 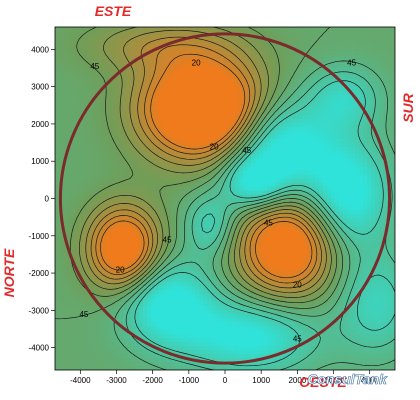 What do you see at coordinates (113, 11) in the screenshot?
I see `direction-label-top: ESTE` at bounding box center [113, 11].